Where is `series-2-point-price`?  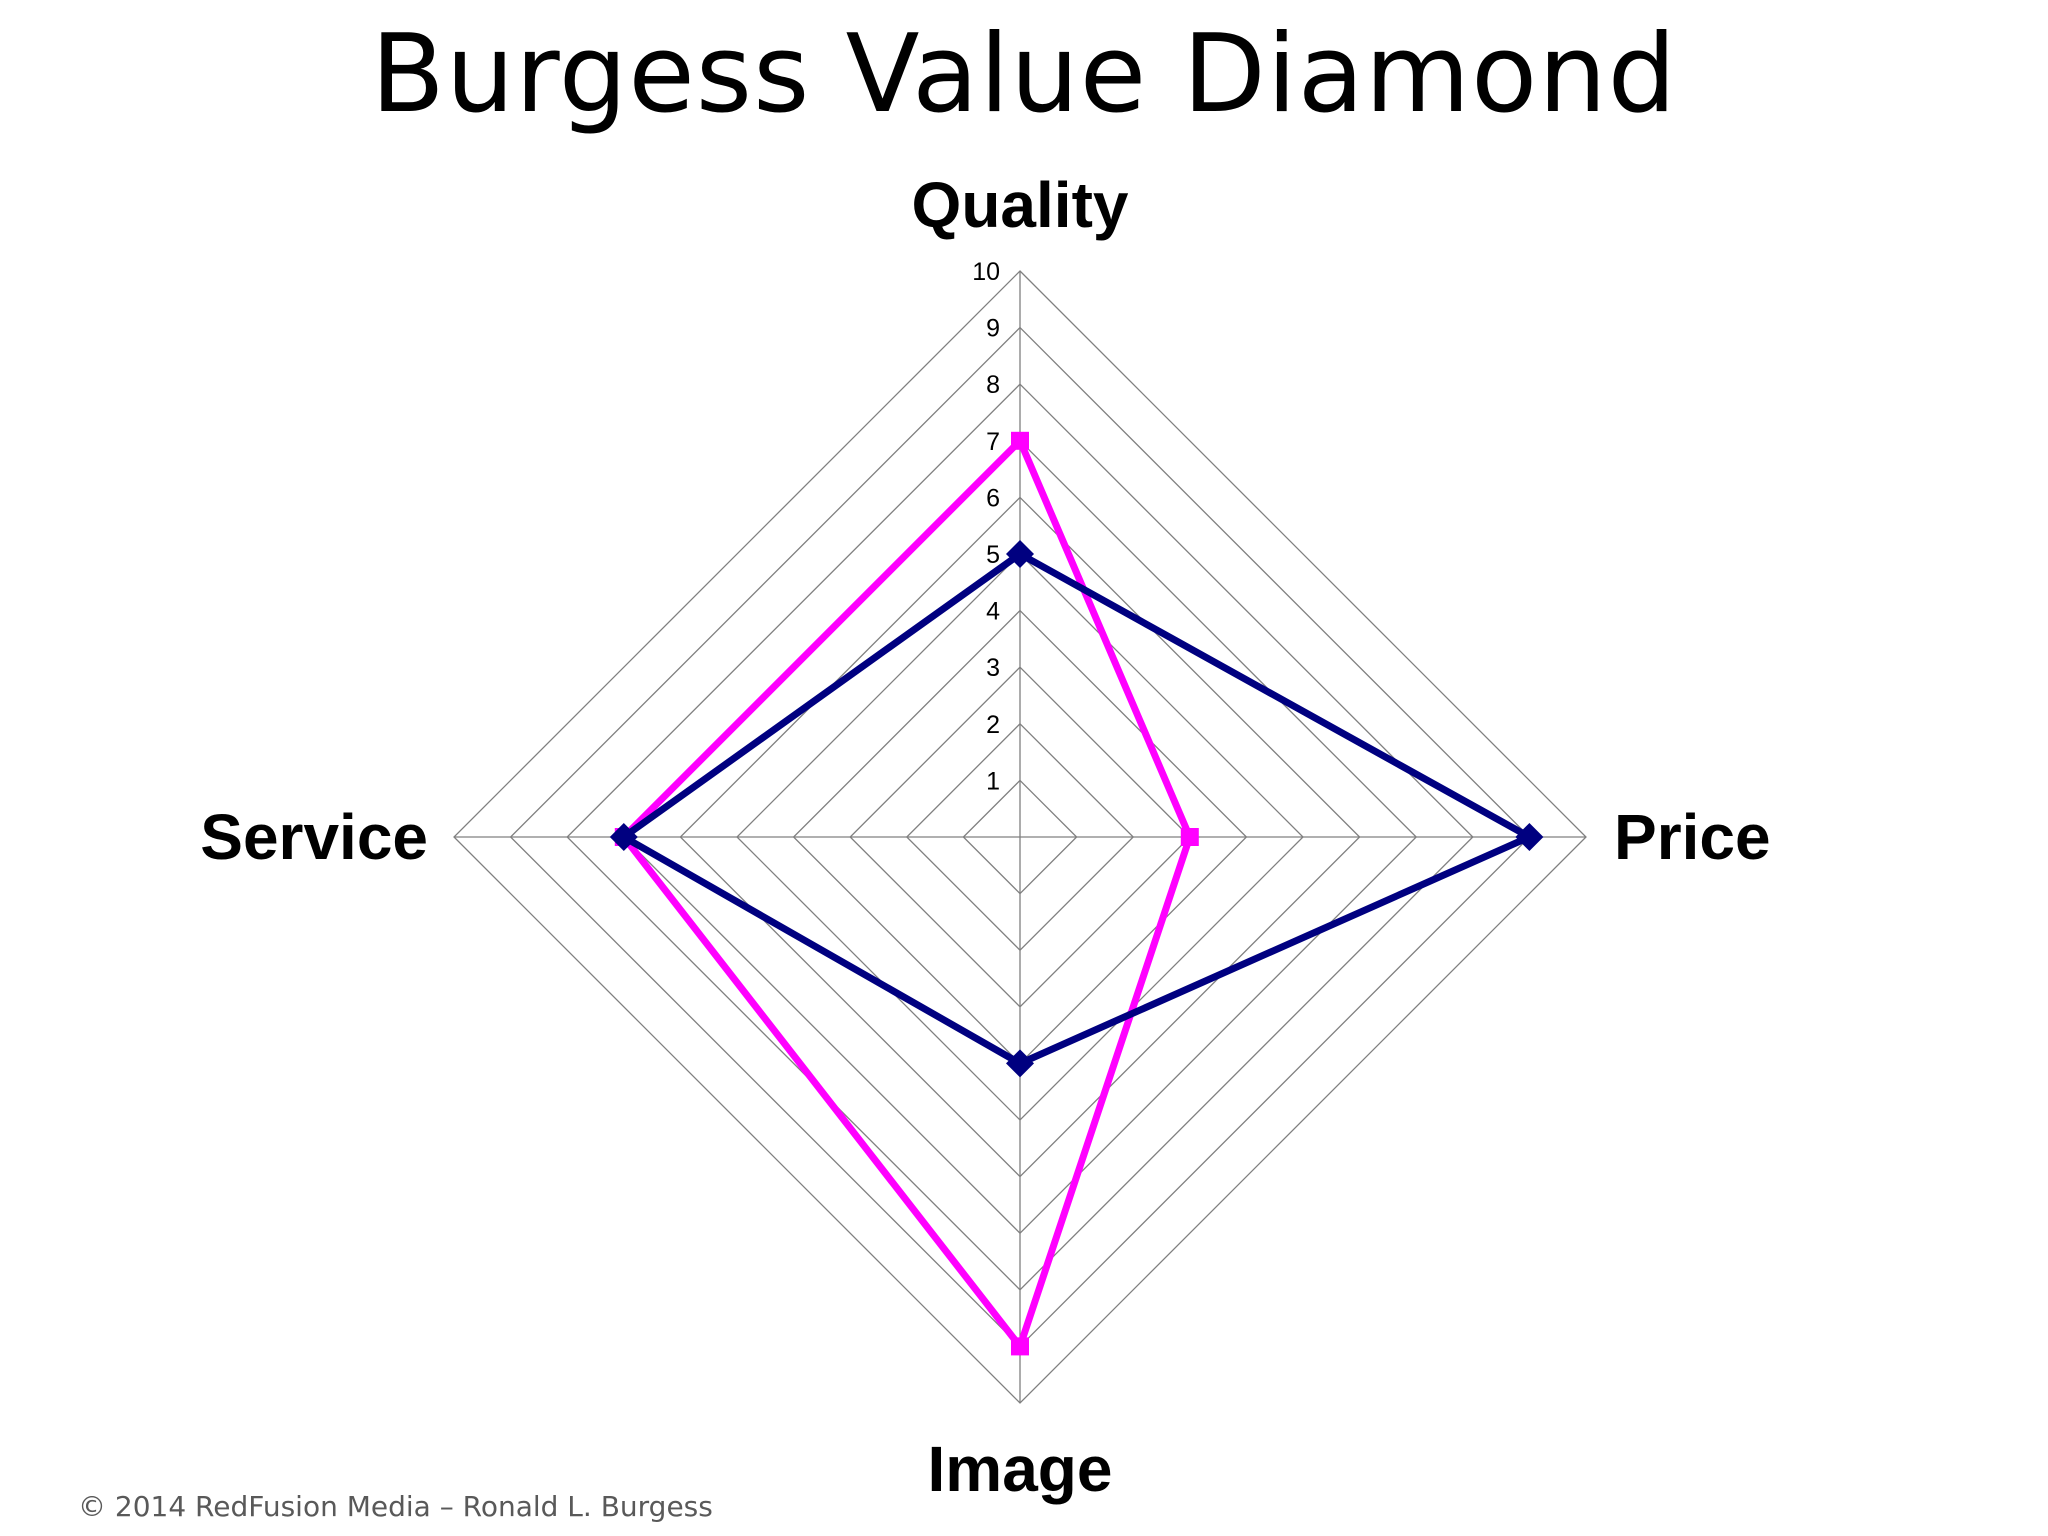
series-2-point-price is located at coordinates (1189, 837).